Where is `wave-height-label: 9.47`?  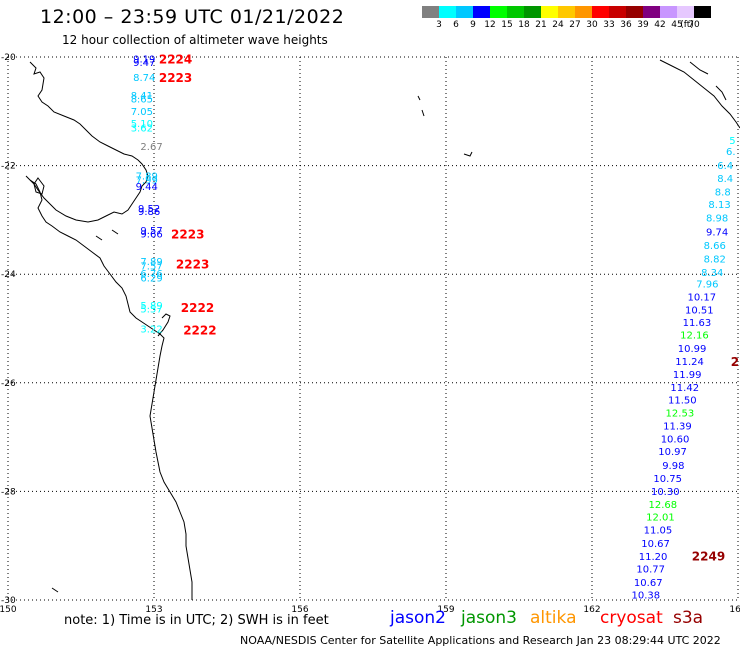 wave-height-label: 9.47 is located at coordinates (144, 63).